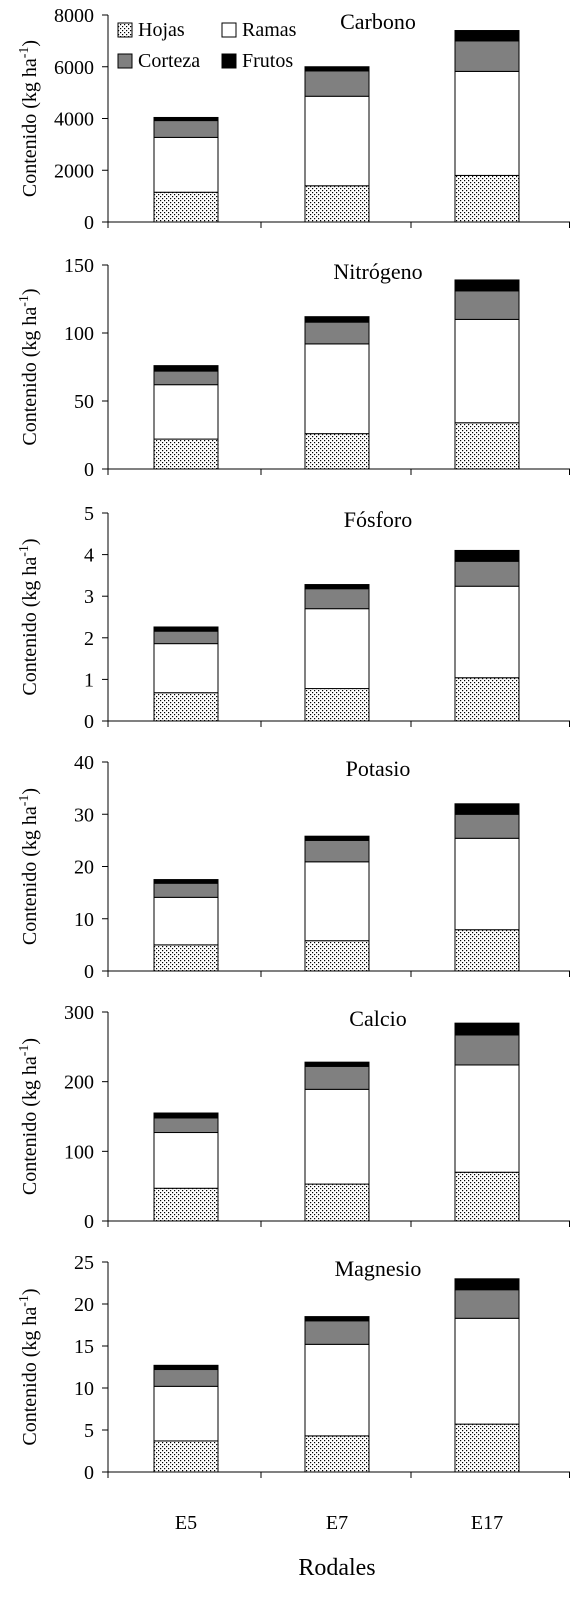 The height and width of the screenshot is (1612, 574). I want to click on y-tick-label: 4000, so click(74, 120).